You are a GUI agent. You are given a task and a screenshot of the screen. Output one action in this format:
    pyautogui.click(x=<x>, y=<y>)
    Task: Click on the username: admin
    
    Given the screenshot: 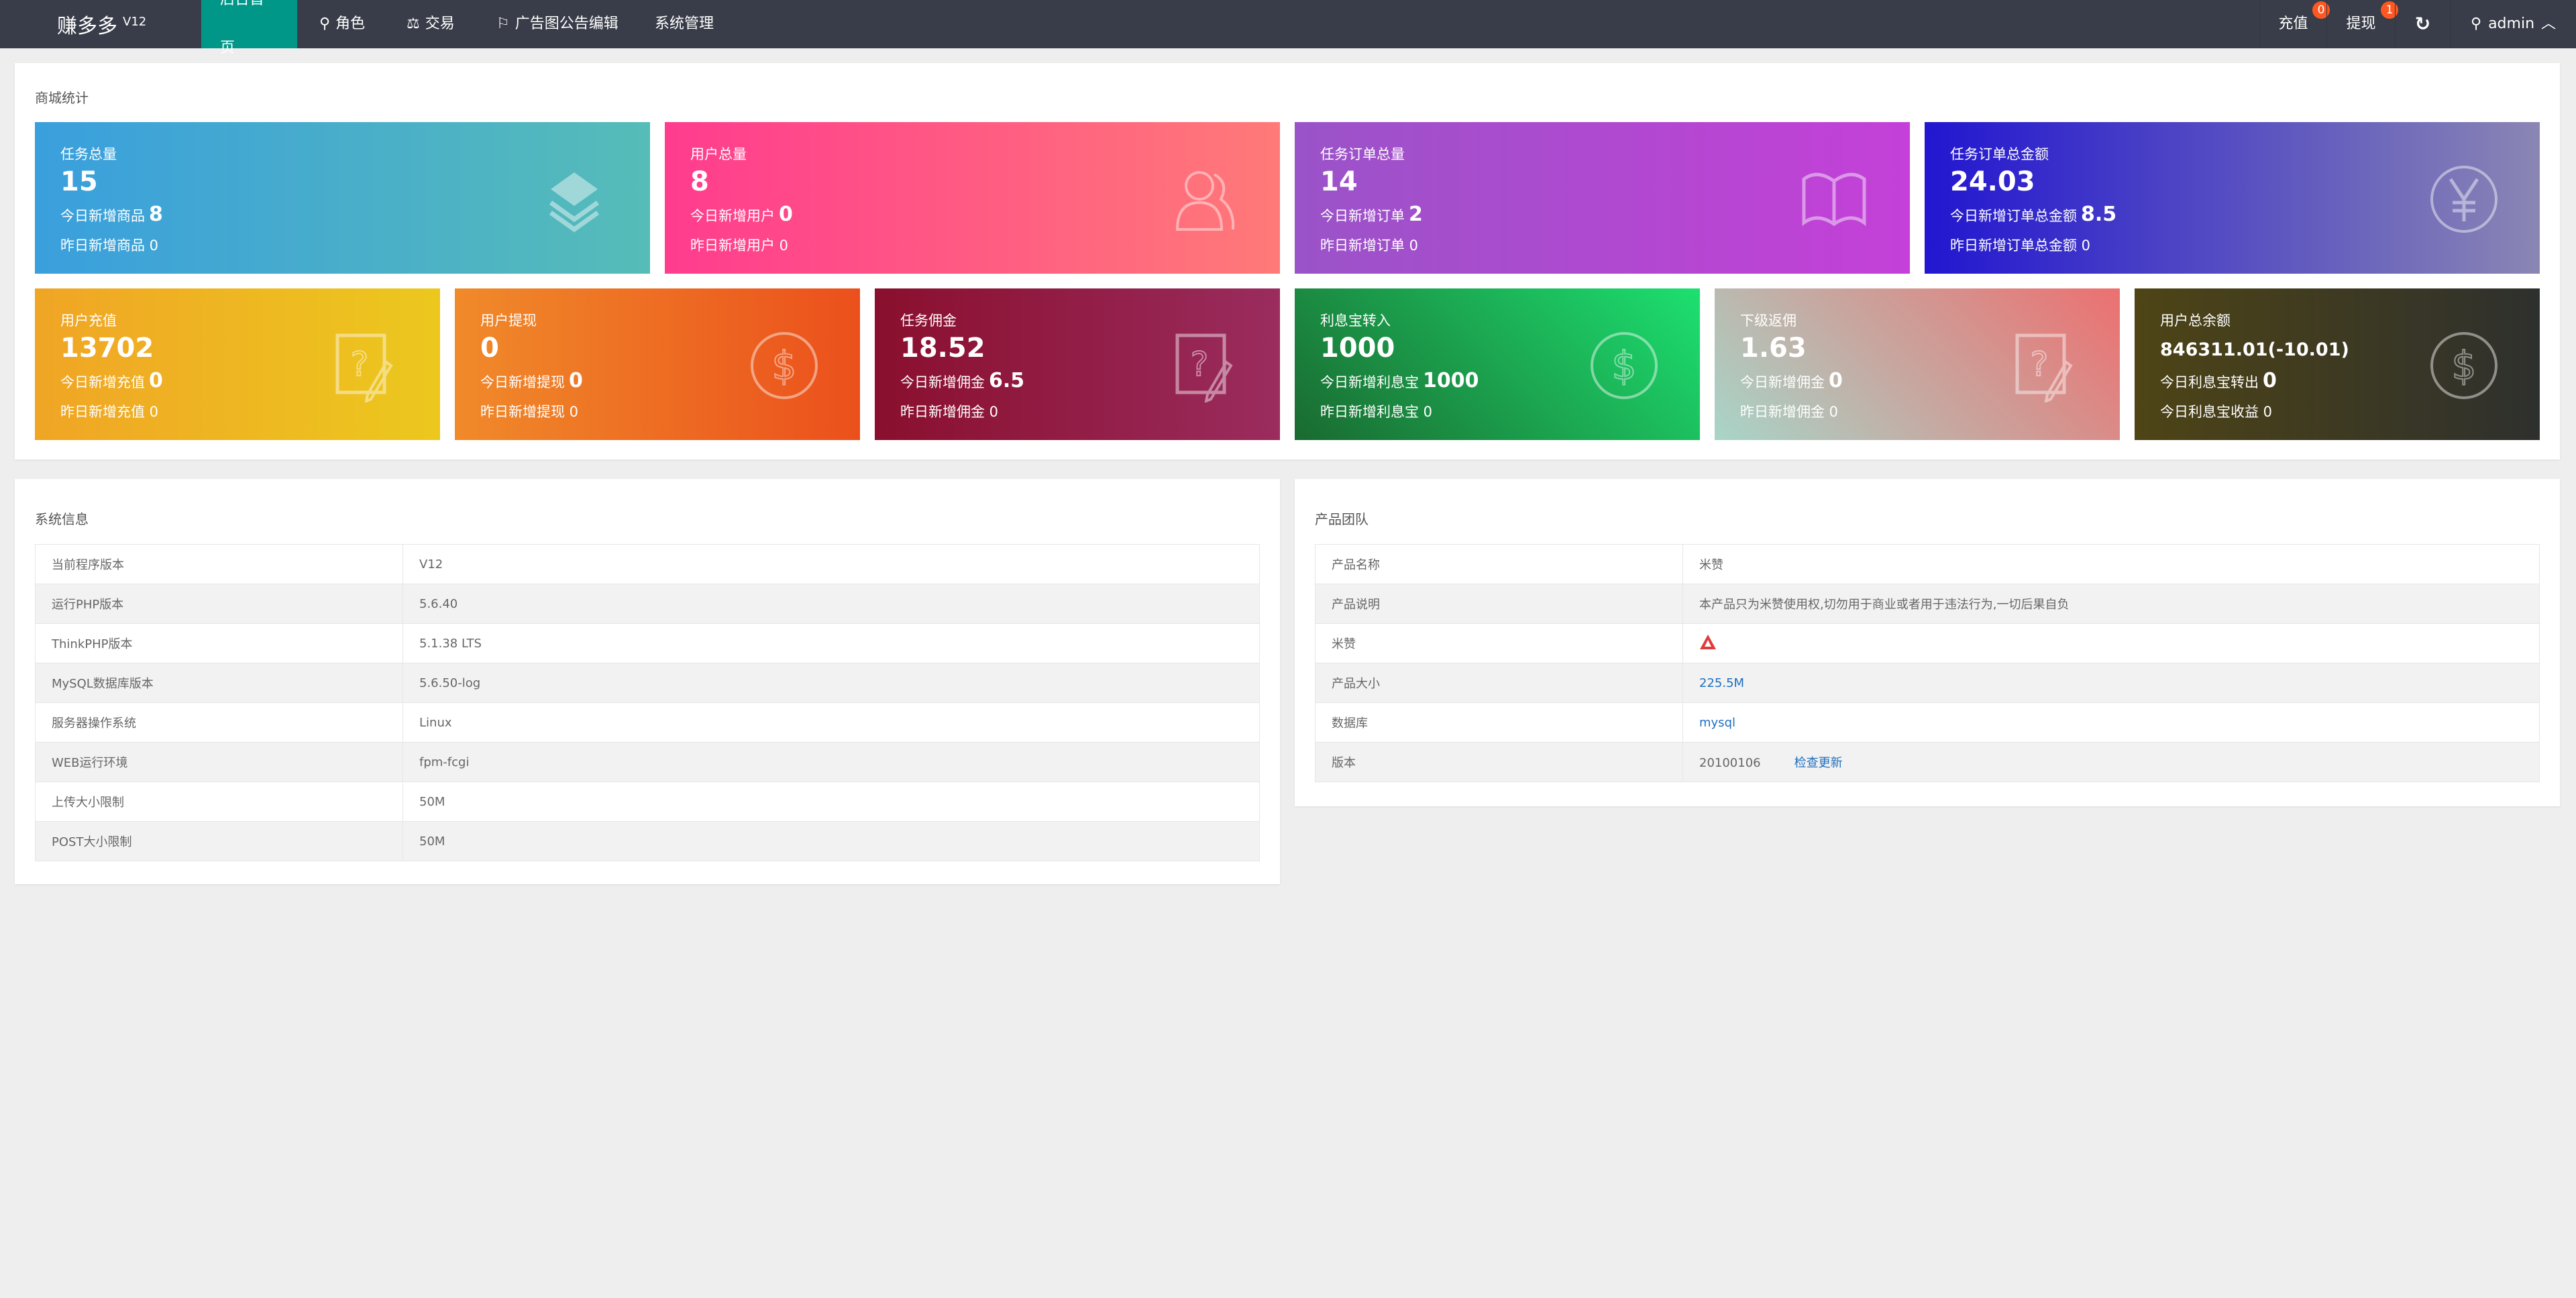 What is the action you would take?
    pyautogui.click(x=2511, y=23)
    